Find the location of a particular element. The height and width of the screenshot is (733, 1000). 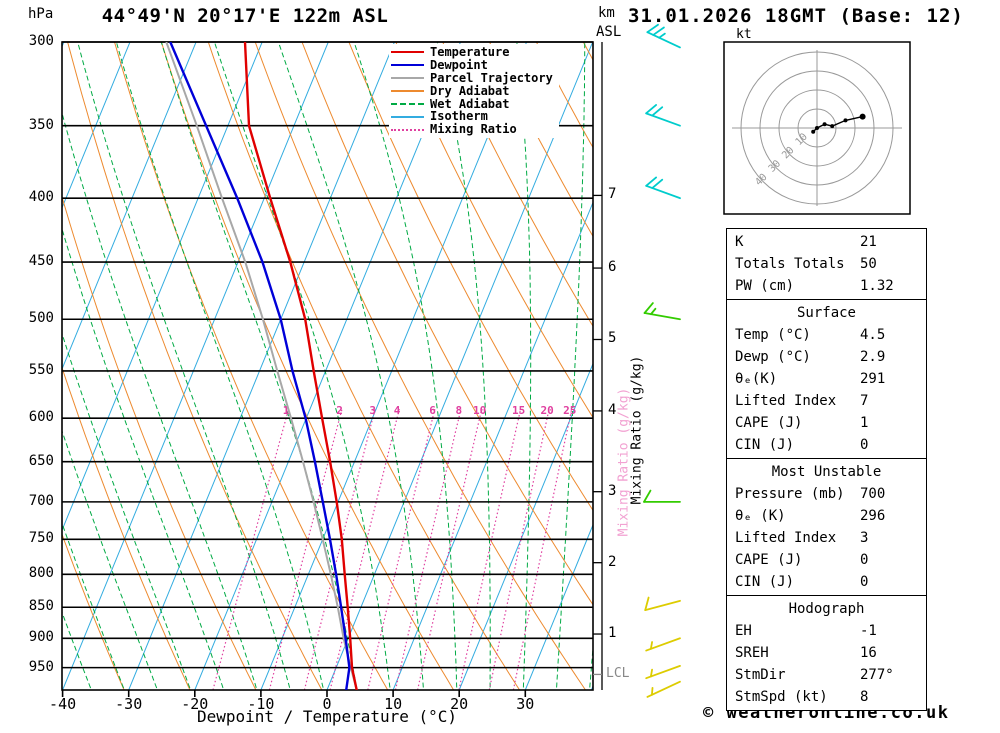

legend-item: Isotherm is located at coordinates (472, 116).